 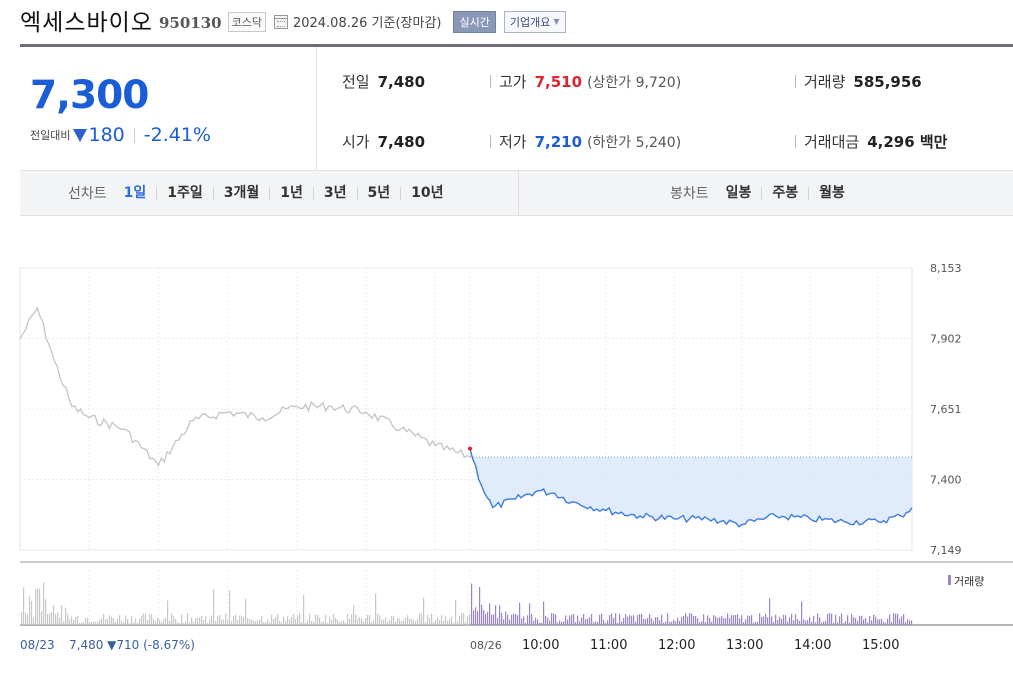 What do you see at coordinates (530, 22) in the screenshot?
I see `company-overview-label: 기업개요` at bounding box center [530, 22].